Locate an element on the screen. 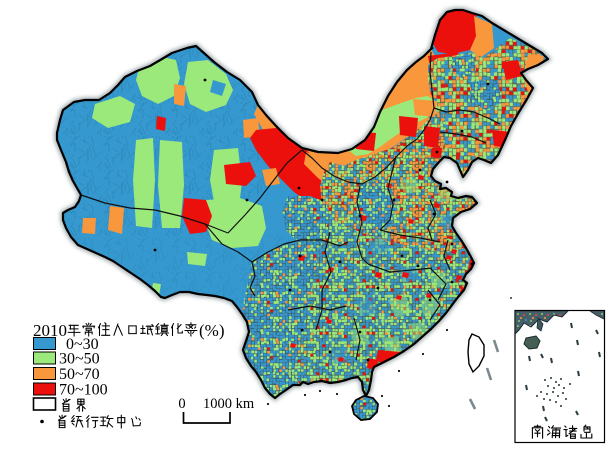  svg-text: 30~50 is located at coordinates (79, 359).